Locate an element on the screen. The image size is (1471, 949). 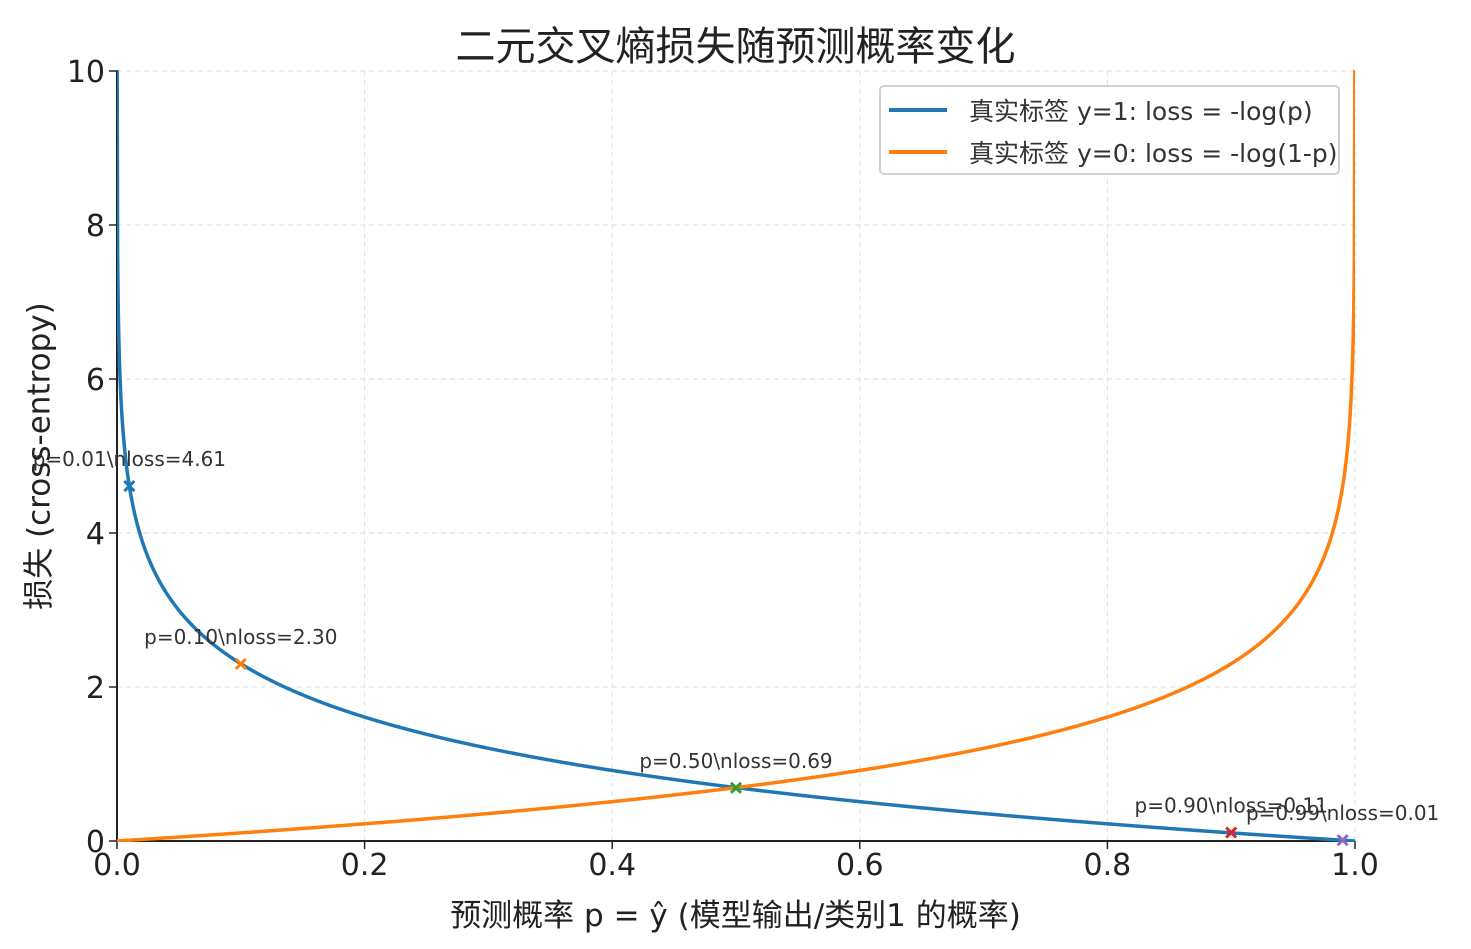
x-tick-label: 0.8 is located at coordinates (1108, 865).